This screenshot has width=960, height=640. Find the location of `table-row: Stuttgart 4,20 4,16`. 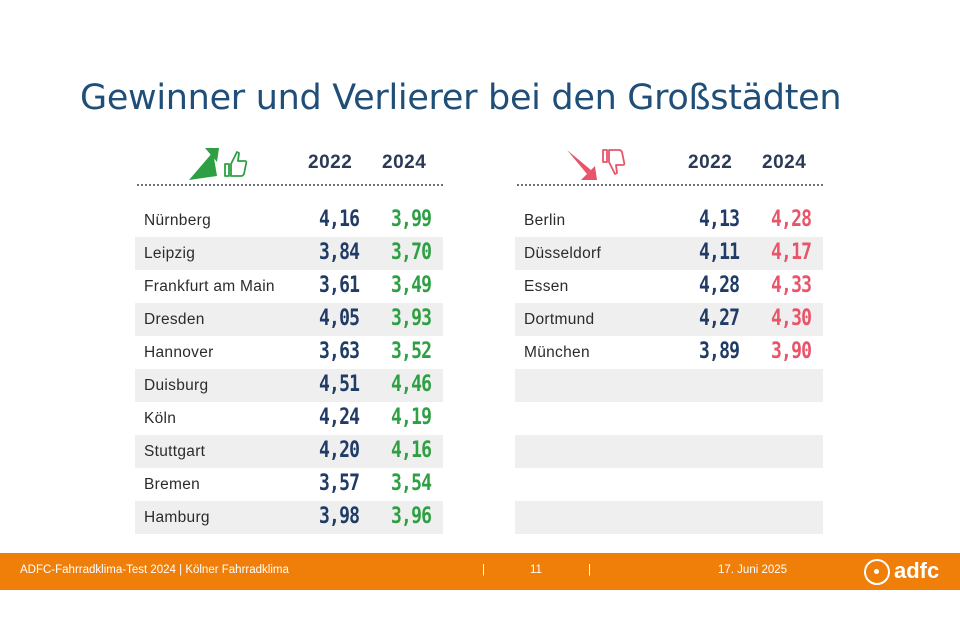

table-row: Stuttgart 4,20 4,16 is located at coordinates (289, 451).